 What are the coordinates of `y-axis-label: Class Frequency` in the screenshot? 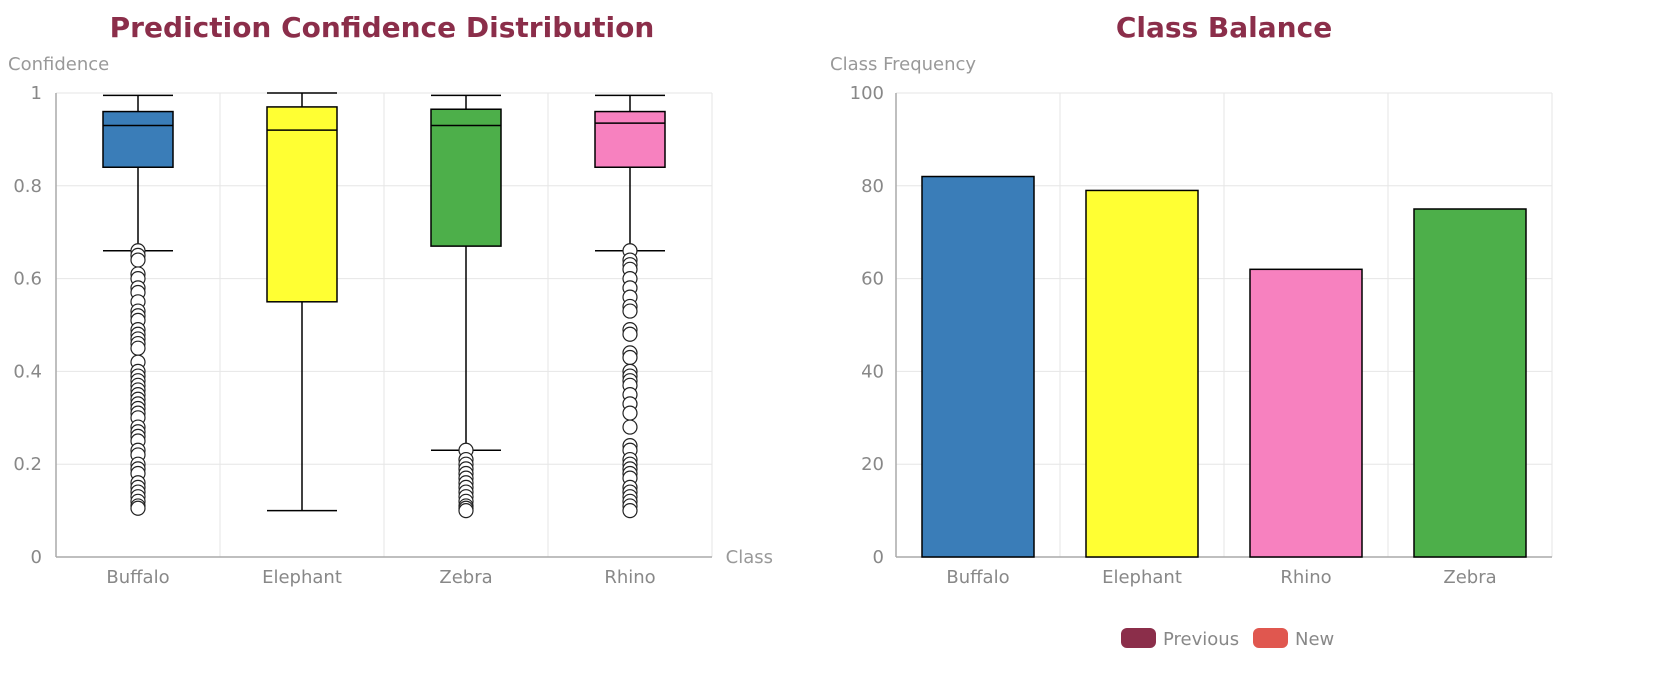 It's located at (903, 64).